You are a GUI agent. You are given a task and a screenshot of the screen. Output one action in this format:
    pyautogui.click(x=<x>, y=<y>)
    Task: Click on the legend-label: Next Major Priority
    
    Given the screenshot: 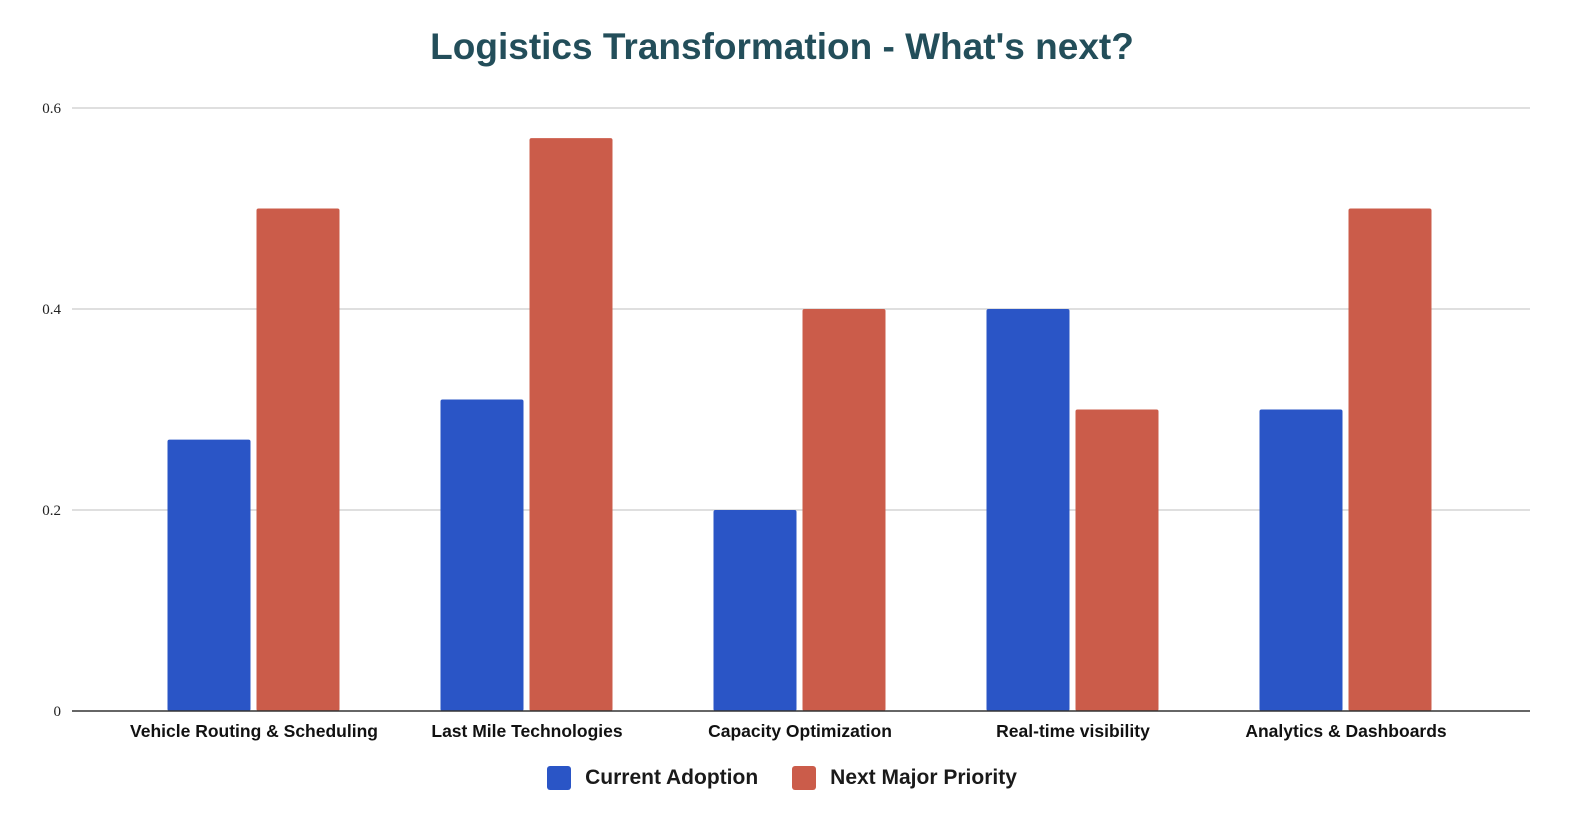 What is the action you would take?
    pyautogui.click(x=923, y=777)
    